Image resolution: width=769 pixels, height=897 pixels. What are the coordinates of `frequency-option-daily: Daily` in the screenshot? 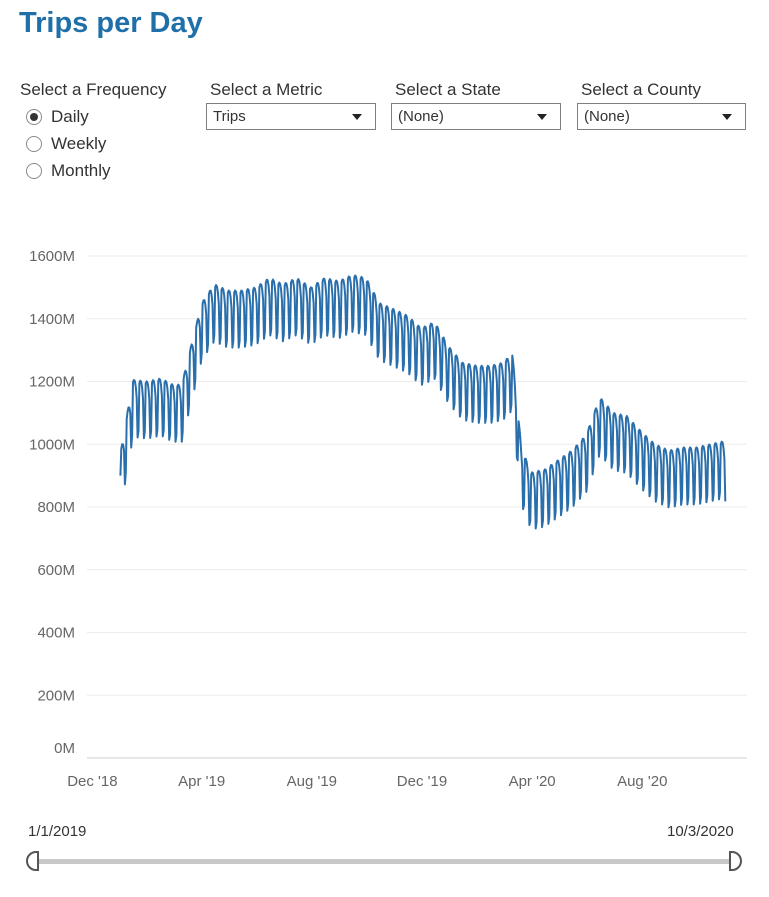 It's located at (57, 117).